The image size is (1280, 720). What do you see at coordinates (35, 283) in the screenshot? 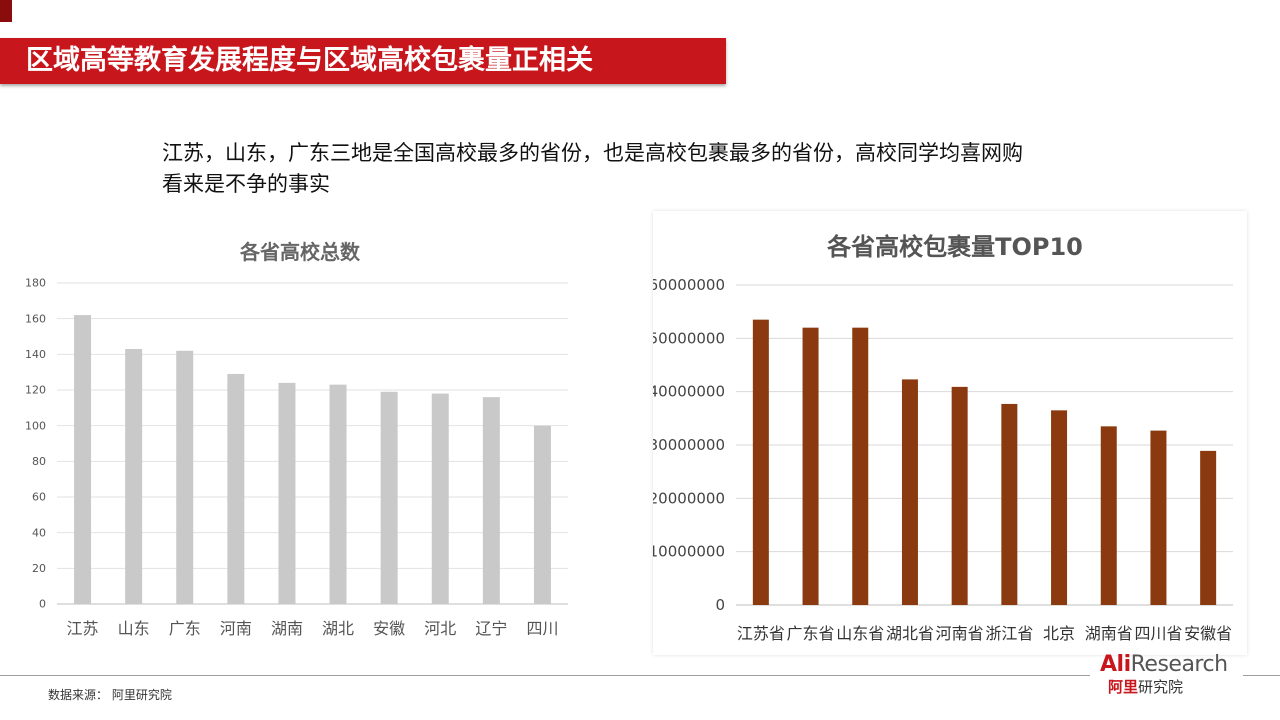
I see `y-tick-label: 180` at bounding box center [35, 283].